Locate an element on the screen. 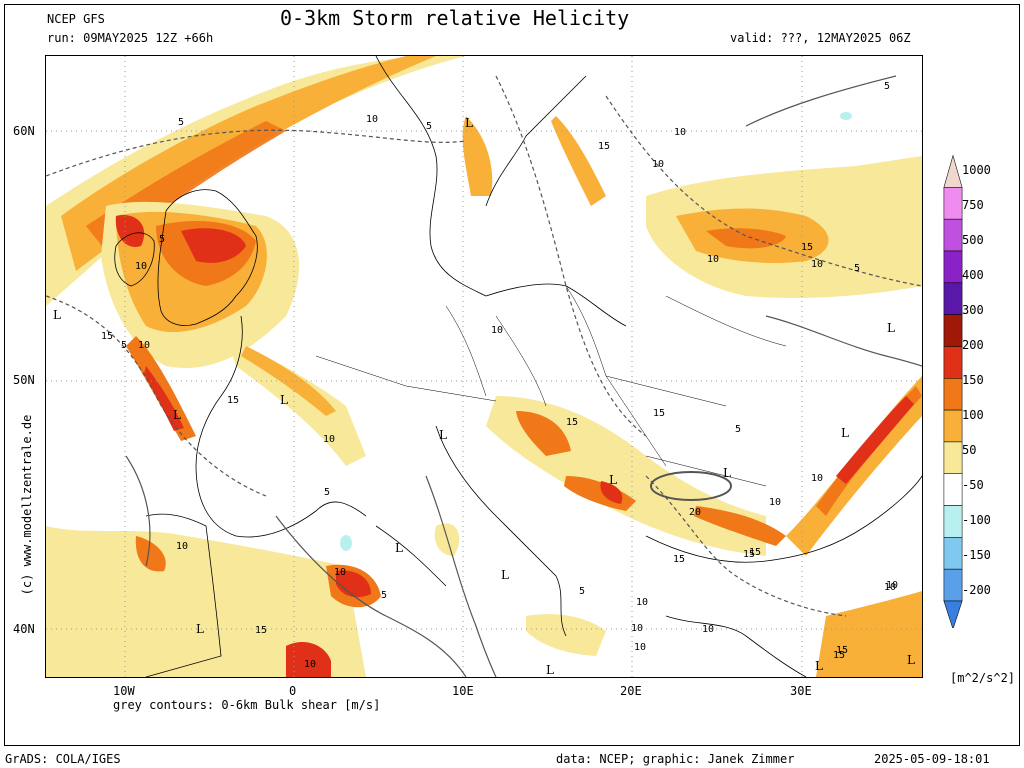 This screenshot has height=768, width=1024. model-name: NCEP GFS is located at coordinates (76, 19).